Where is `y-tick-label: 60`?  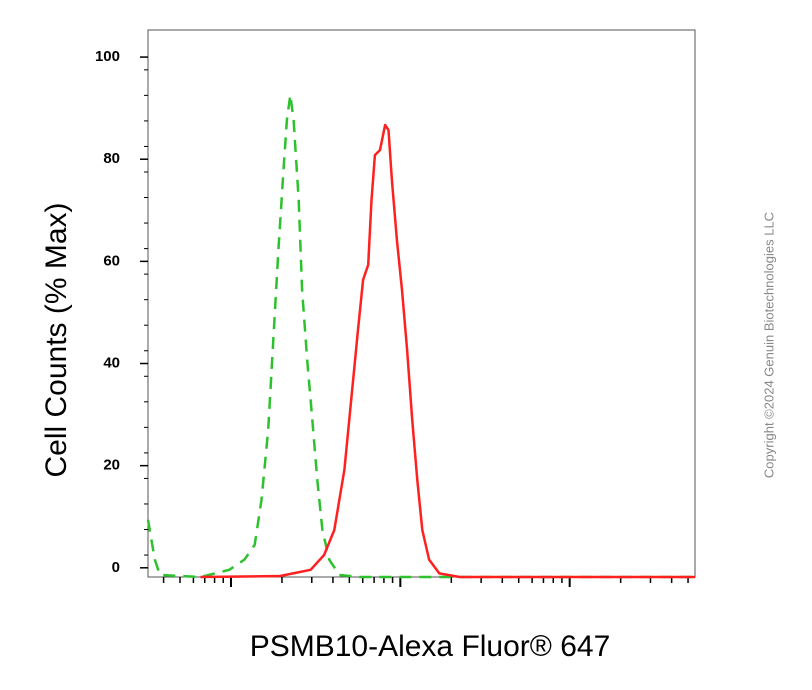 y-tick-label: 60 is located at coordinates (111, 260).